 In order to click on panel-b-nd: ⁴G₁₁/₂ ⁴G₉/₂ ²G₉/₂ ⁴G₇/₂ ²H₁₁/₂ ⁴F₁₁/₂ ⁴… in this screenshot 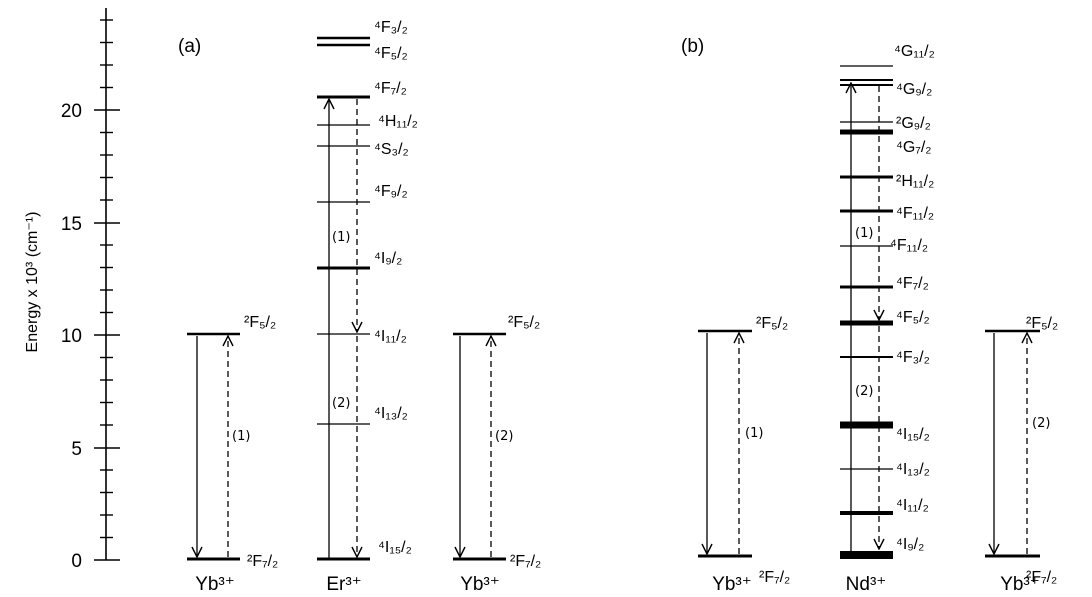, I will do `click(887, 319)`.